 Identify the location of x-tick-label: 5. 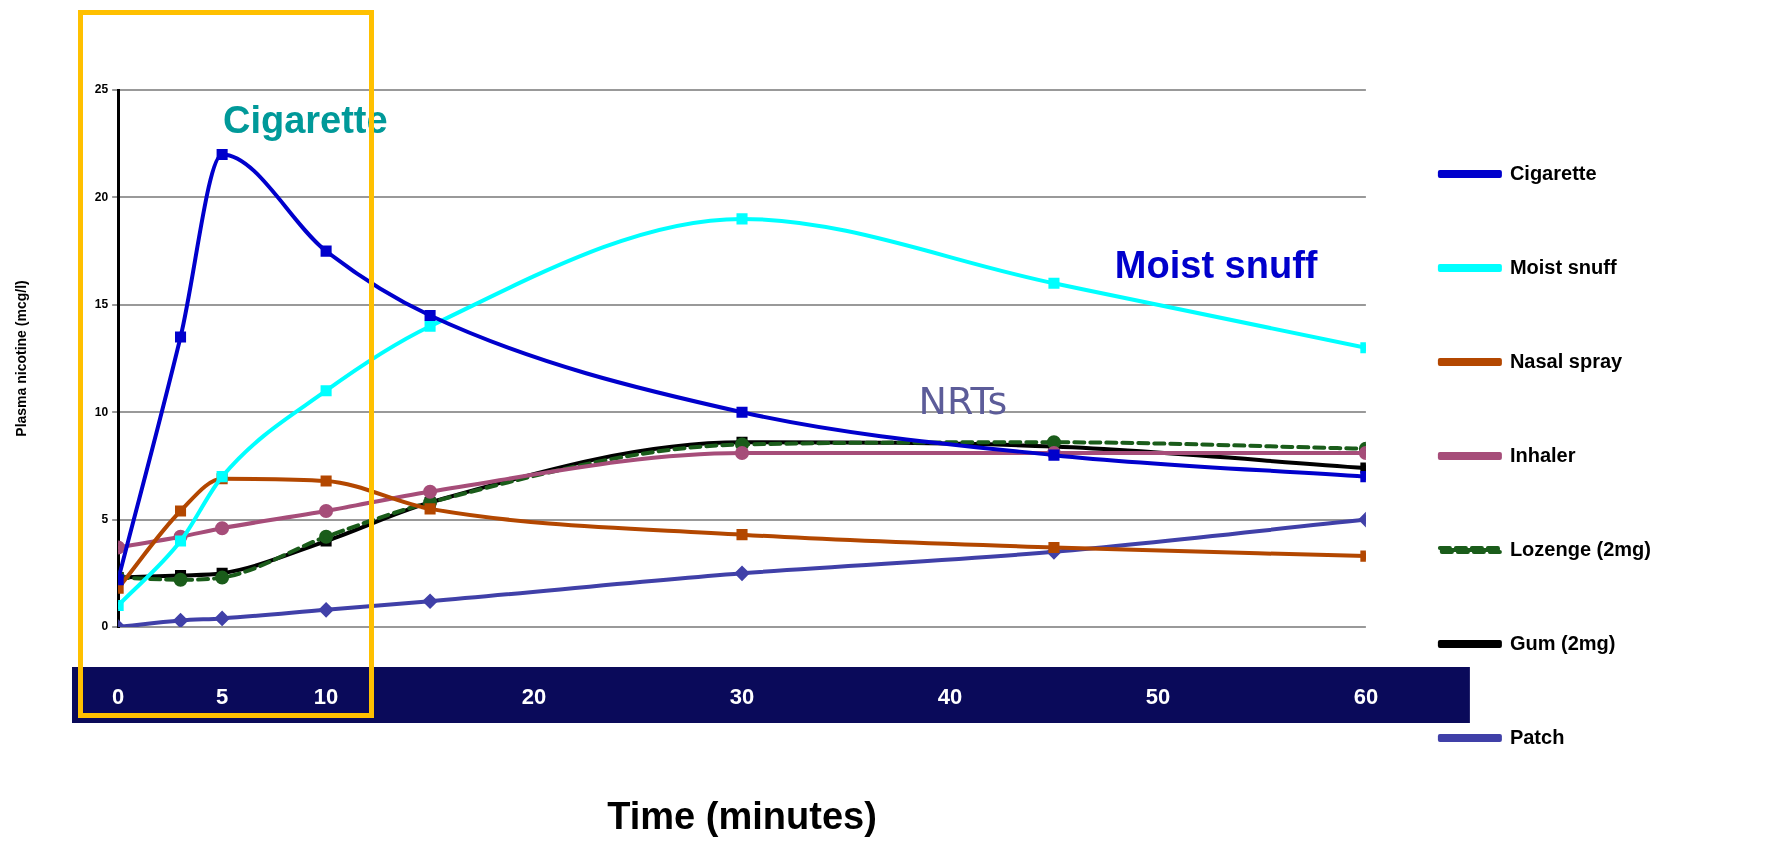
(222, 697).